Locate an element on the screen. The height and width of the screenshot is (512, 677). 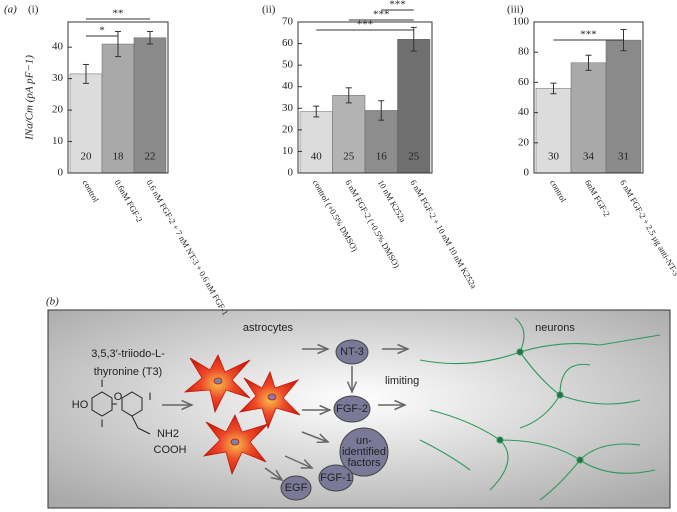
significance-label: ** is located at coordinates (118, 14).